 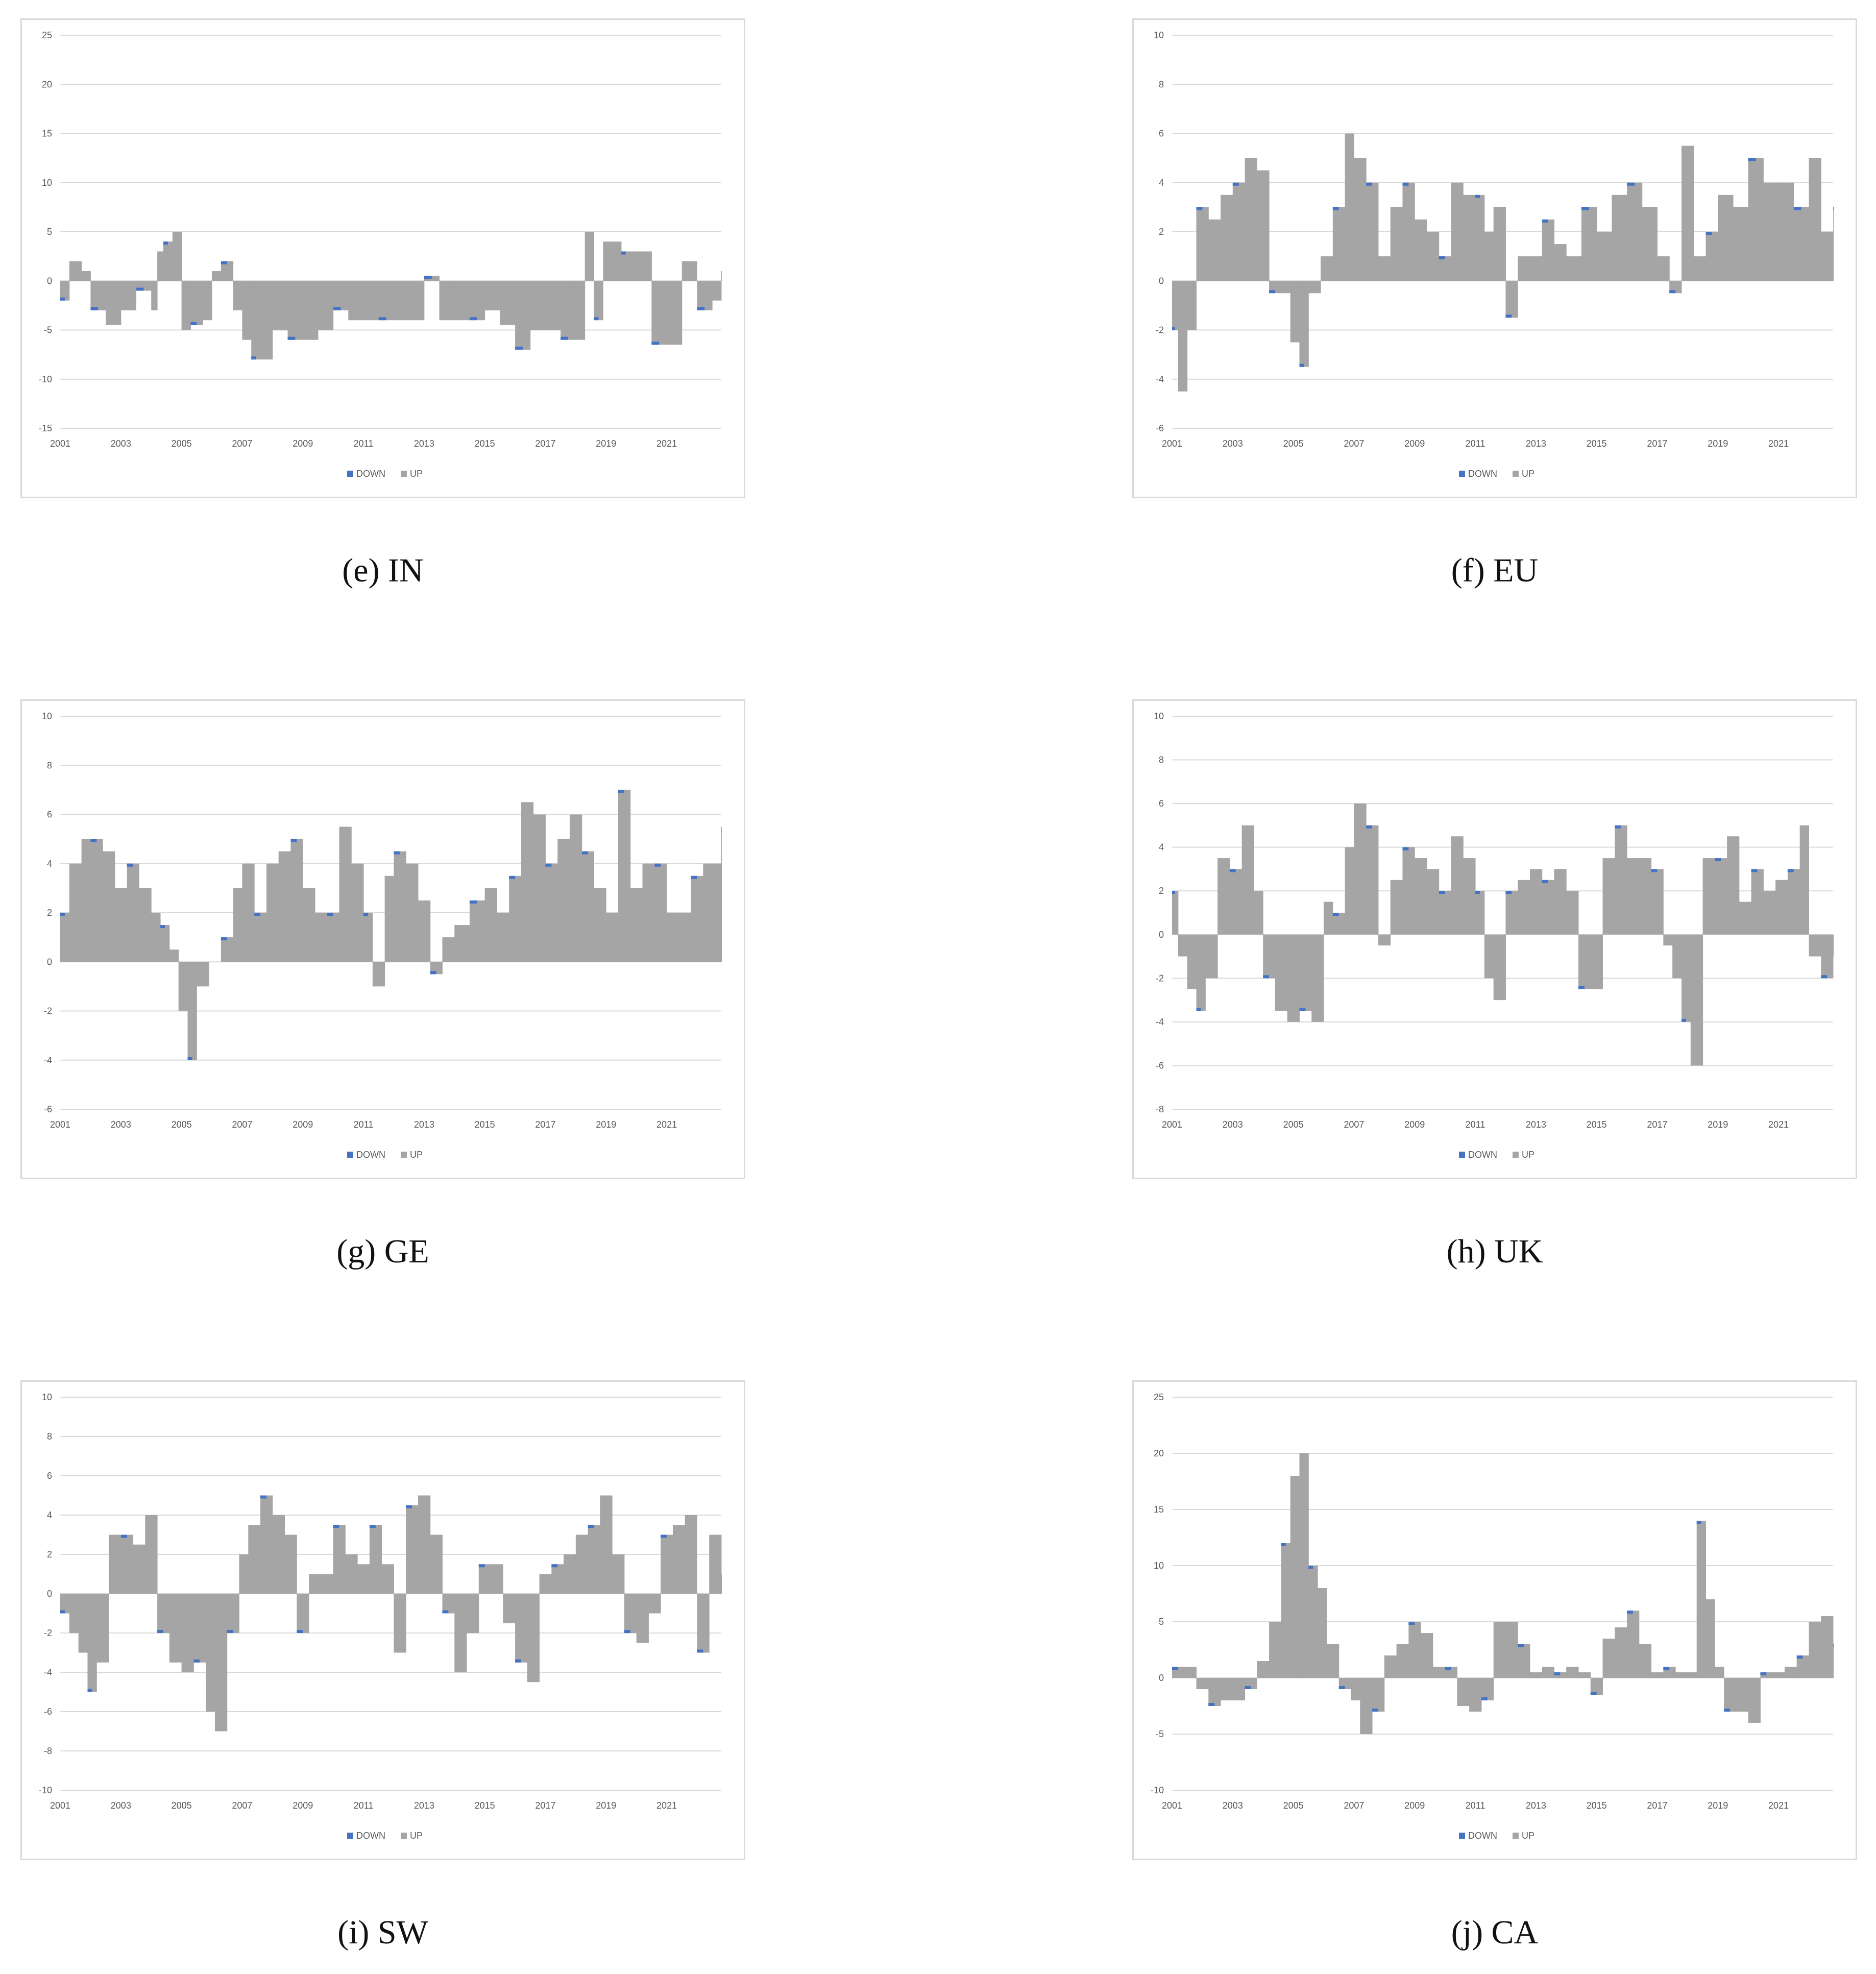 I want to click on y-tick-label: -8, so click(x=48, y=1751).